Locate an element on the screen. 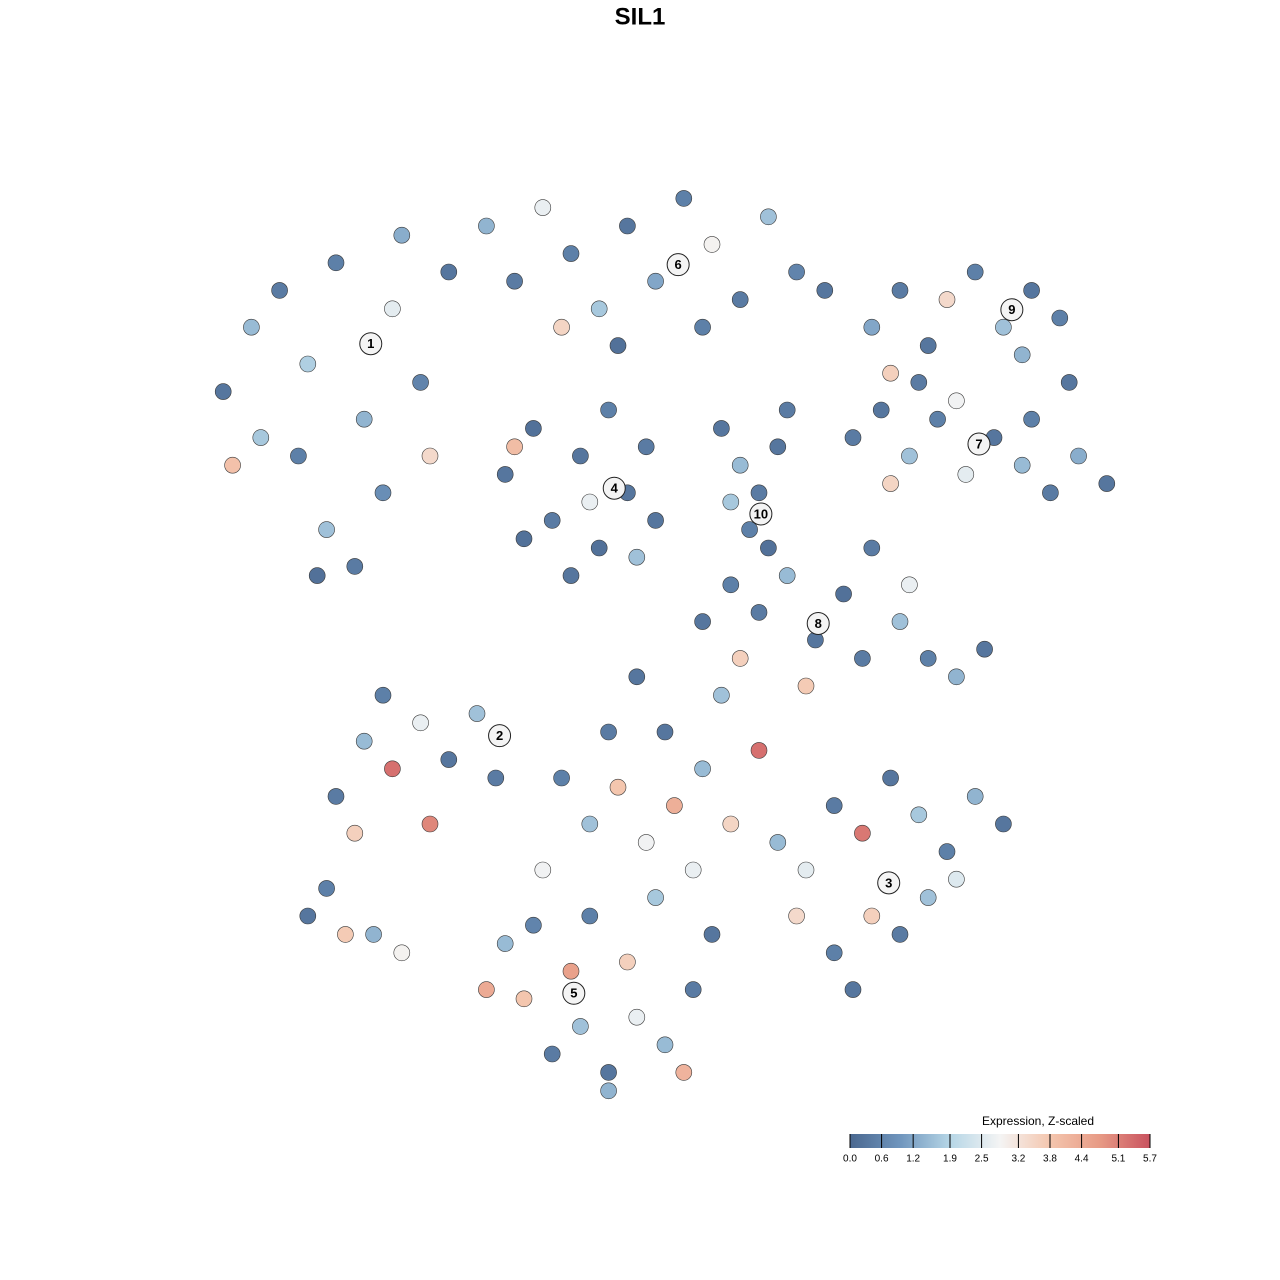 The image size is (1280, 1280). colorbar-title: Expression, Z-scaled is located at coordinates (1038, 1121).